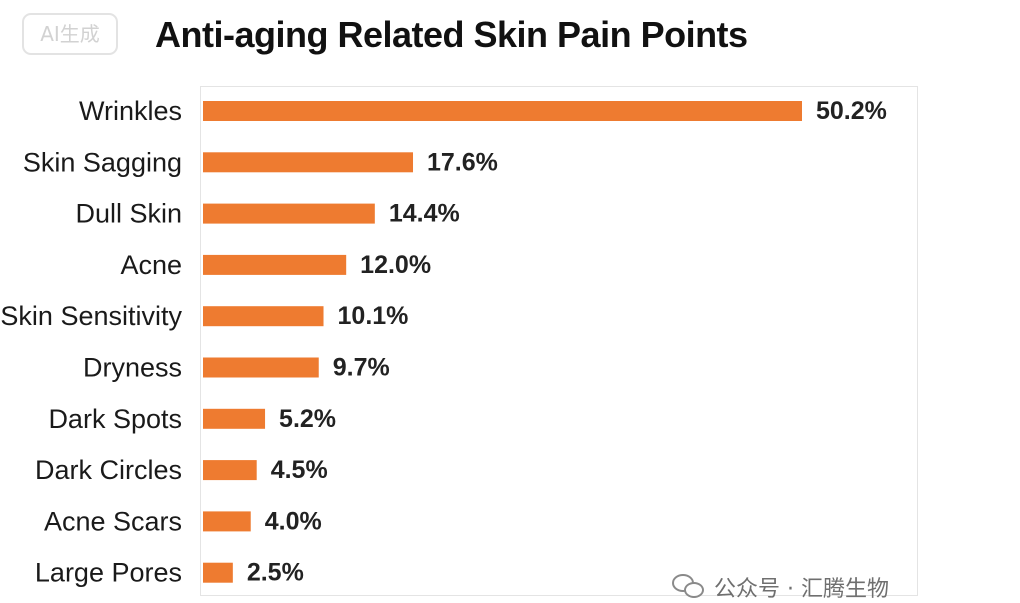  What do you see at coordinates (361, 368) in the screenshot?
I see `value-label: 9.7%` at bounding box center [361, 368].